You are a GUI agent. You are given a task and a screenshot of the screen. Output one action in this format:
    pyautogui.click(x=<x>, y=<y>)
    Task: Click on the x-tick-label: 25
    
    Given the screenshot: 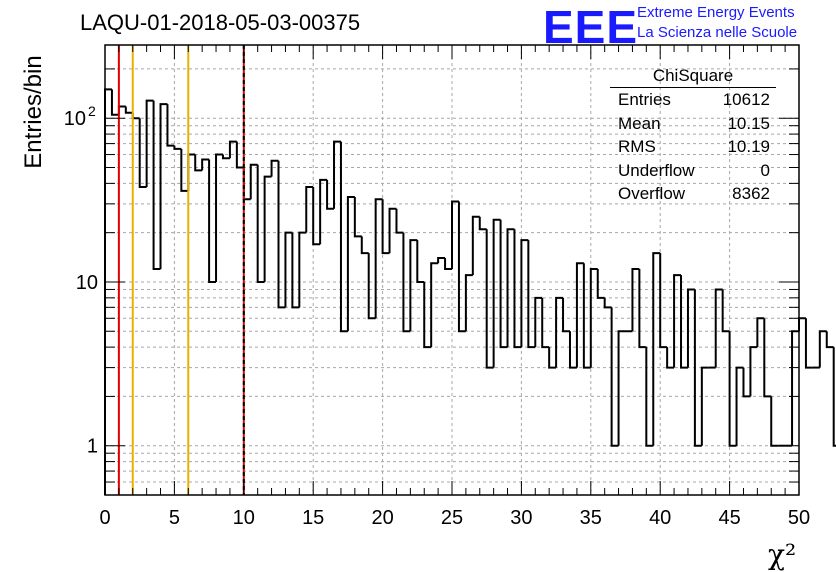 What is the action you would take?
    pyautogui.click(x=452, y=518)
    